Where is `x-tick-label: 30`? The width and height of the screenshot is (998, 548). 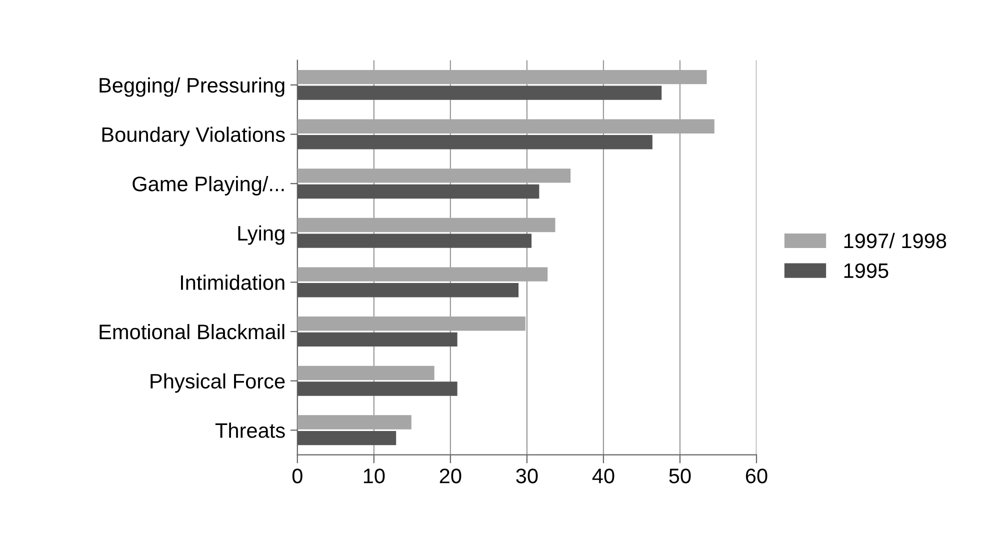 x-tick-label: 30 is located at coordinates (527, 476).